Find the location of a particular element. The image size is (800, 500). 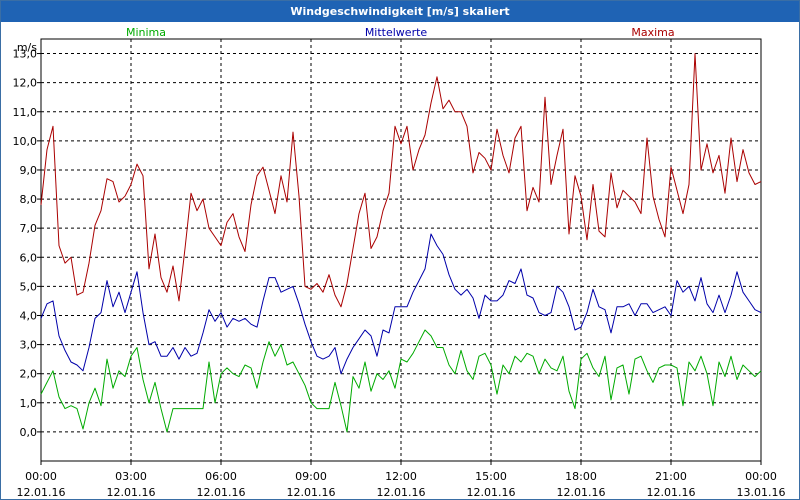

y-tick-label: 7,0 is located at coordinates (29, 228).